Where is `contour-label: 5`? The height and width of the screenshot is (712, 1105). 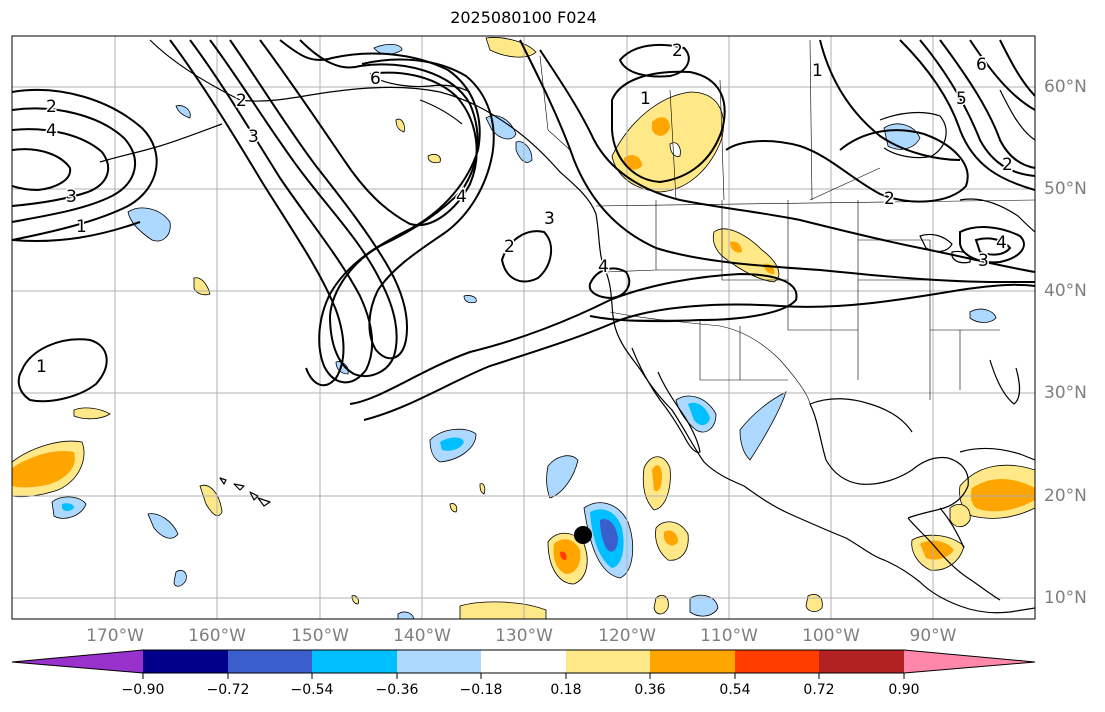
contour-label: 5 is located at coordinates (961, 99).